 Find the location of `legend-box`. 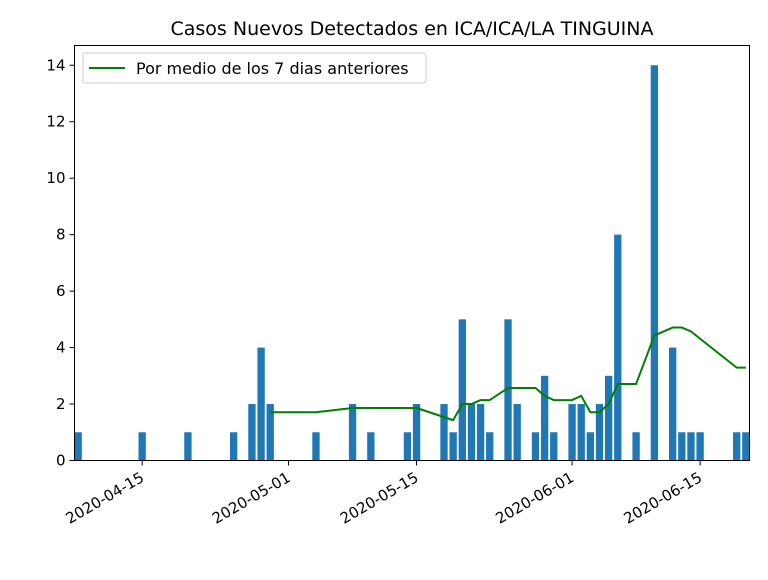

legend-box is located at coordinates (254, 68).